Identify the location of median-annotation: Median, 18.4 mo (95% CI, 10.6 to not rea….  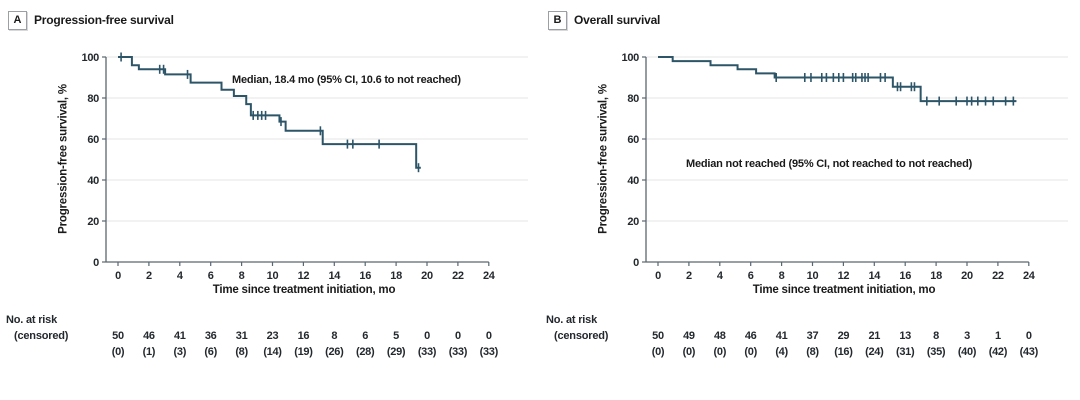
(346, 80).